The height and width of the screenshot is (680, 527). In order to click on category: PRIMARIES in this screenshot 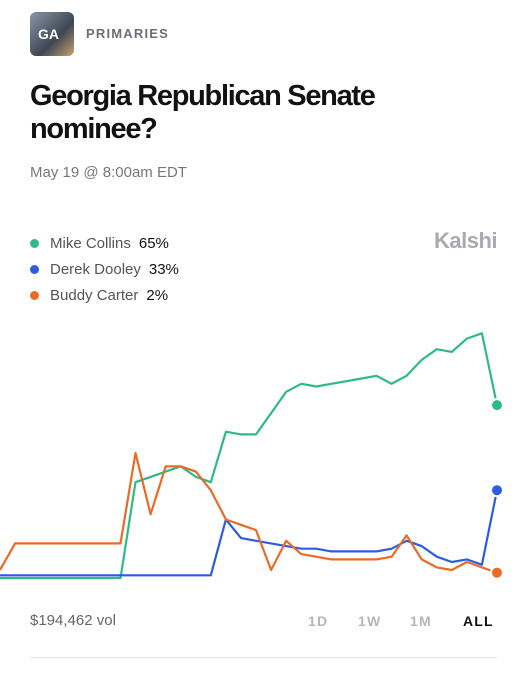, I will do `click(128, 33)`.